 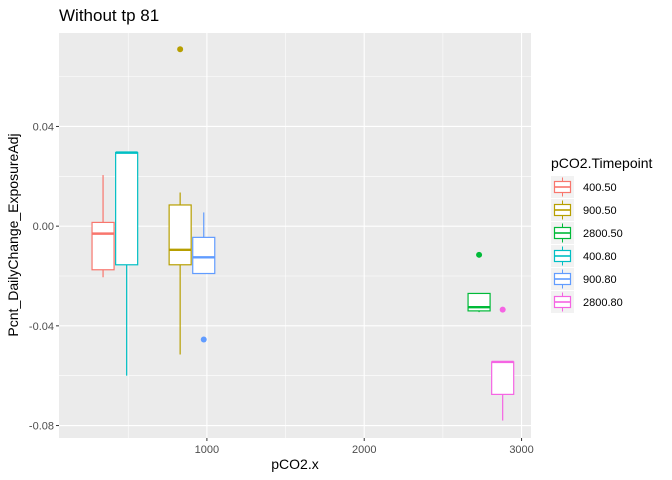 I want to click on legend-item-900.80: 900.80, so click(x=584, y=279).